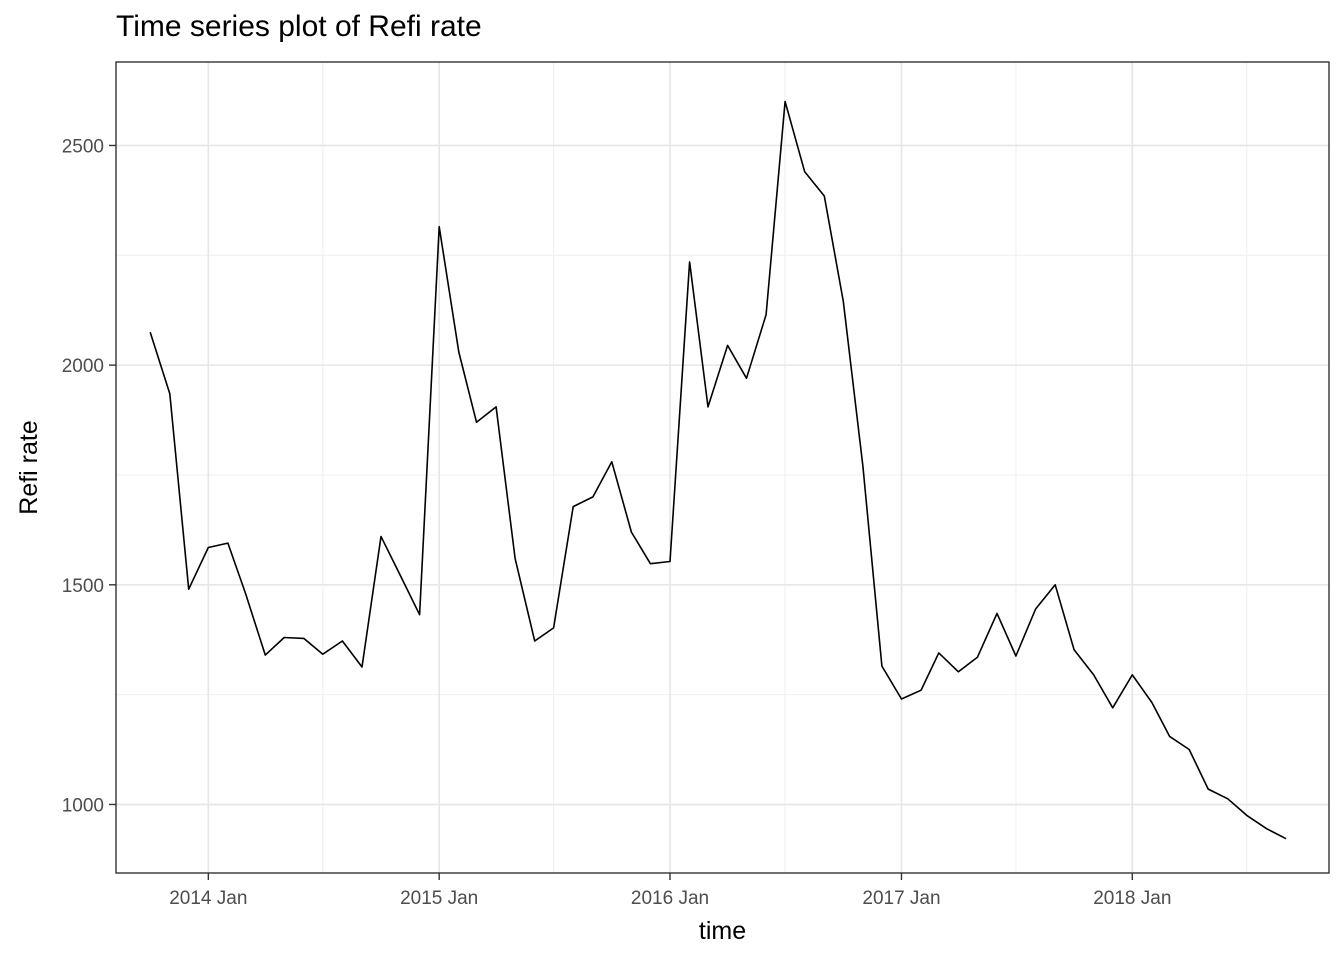 Image resolution: width=1344 pixels, height=960 pixels. What do you see at coordinates (208, 898) in the screenshot?
I see `x-tick-label: 2014 Jan` at bounding box center [208, 898].